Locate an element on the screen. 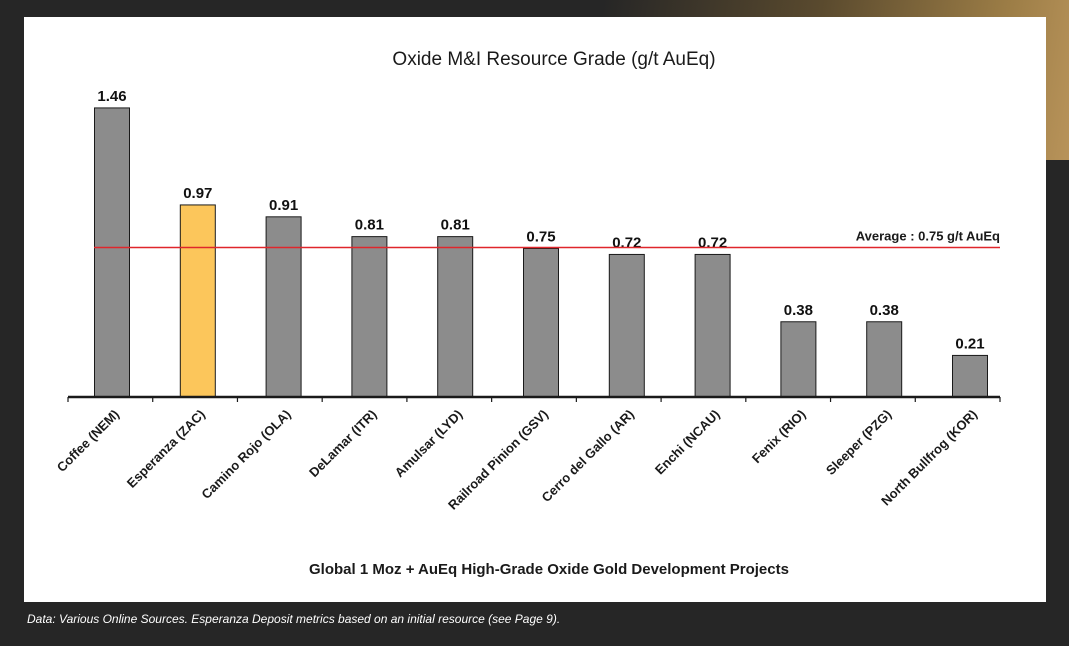  value-label-0: 1.46 is located at coordinates (111, 96).